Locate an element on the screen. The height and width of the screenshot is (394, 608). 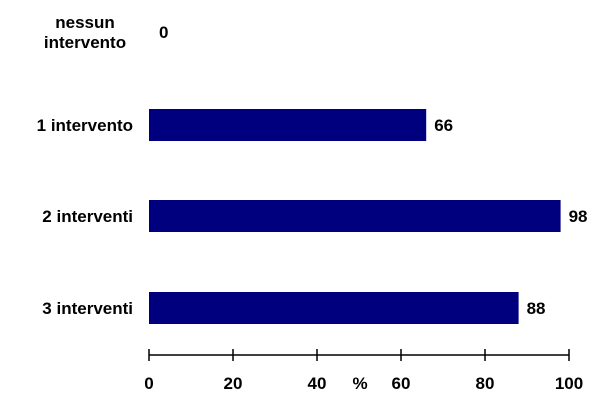
x-tick-label-0: 0 is located at coordinates (148, 383).